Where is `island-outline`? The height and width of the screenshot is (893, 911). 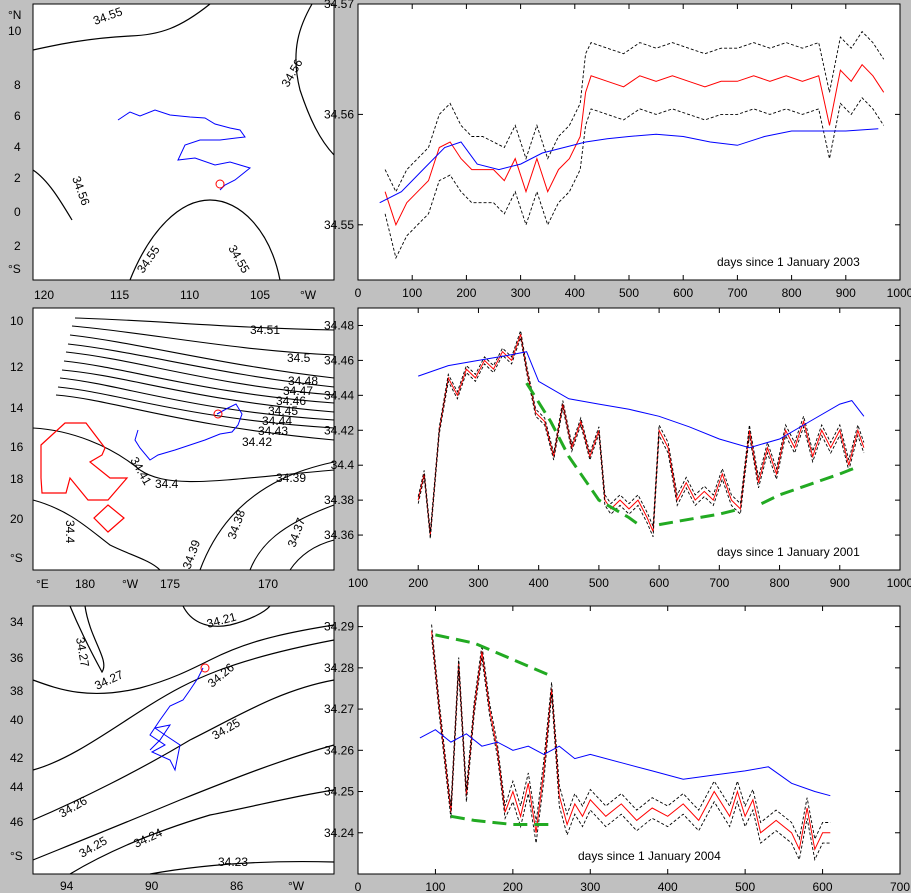 island-outline is located at coordinates (109, 518).